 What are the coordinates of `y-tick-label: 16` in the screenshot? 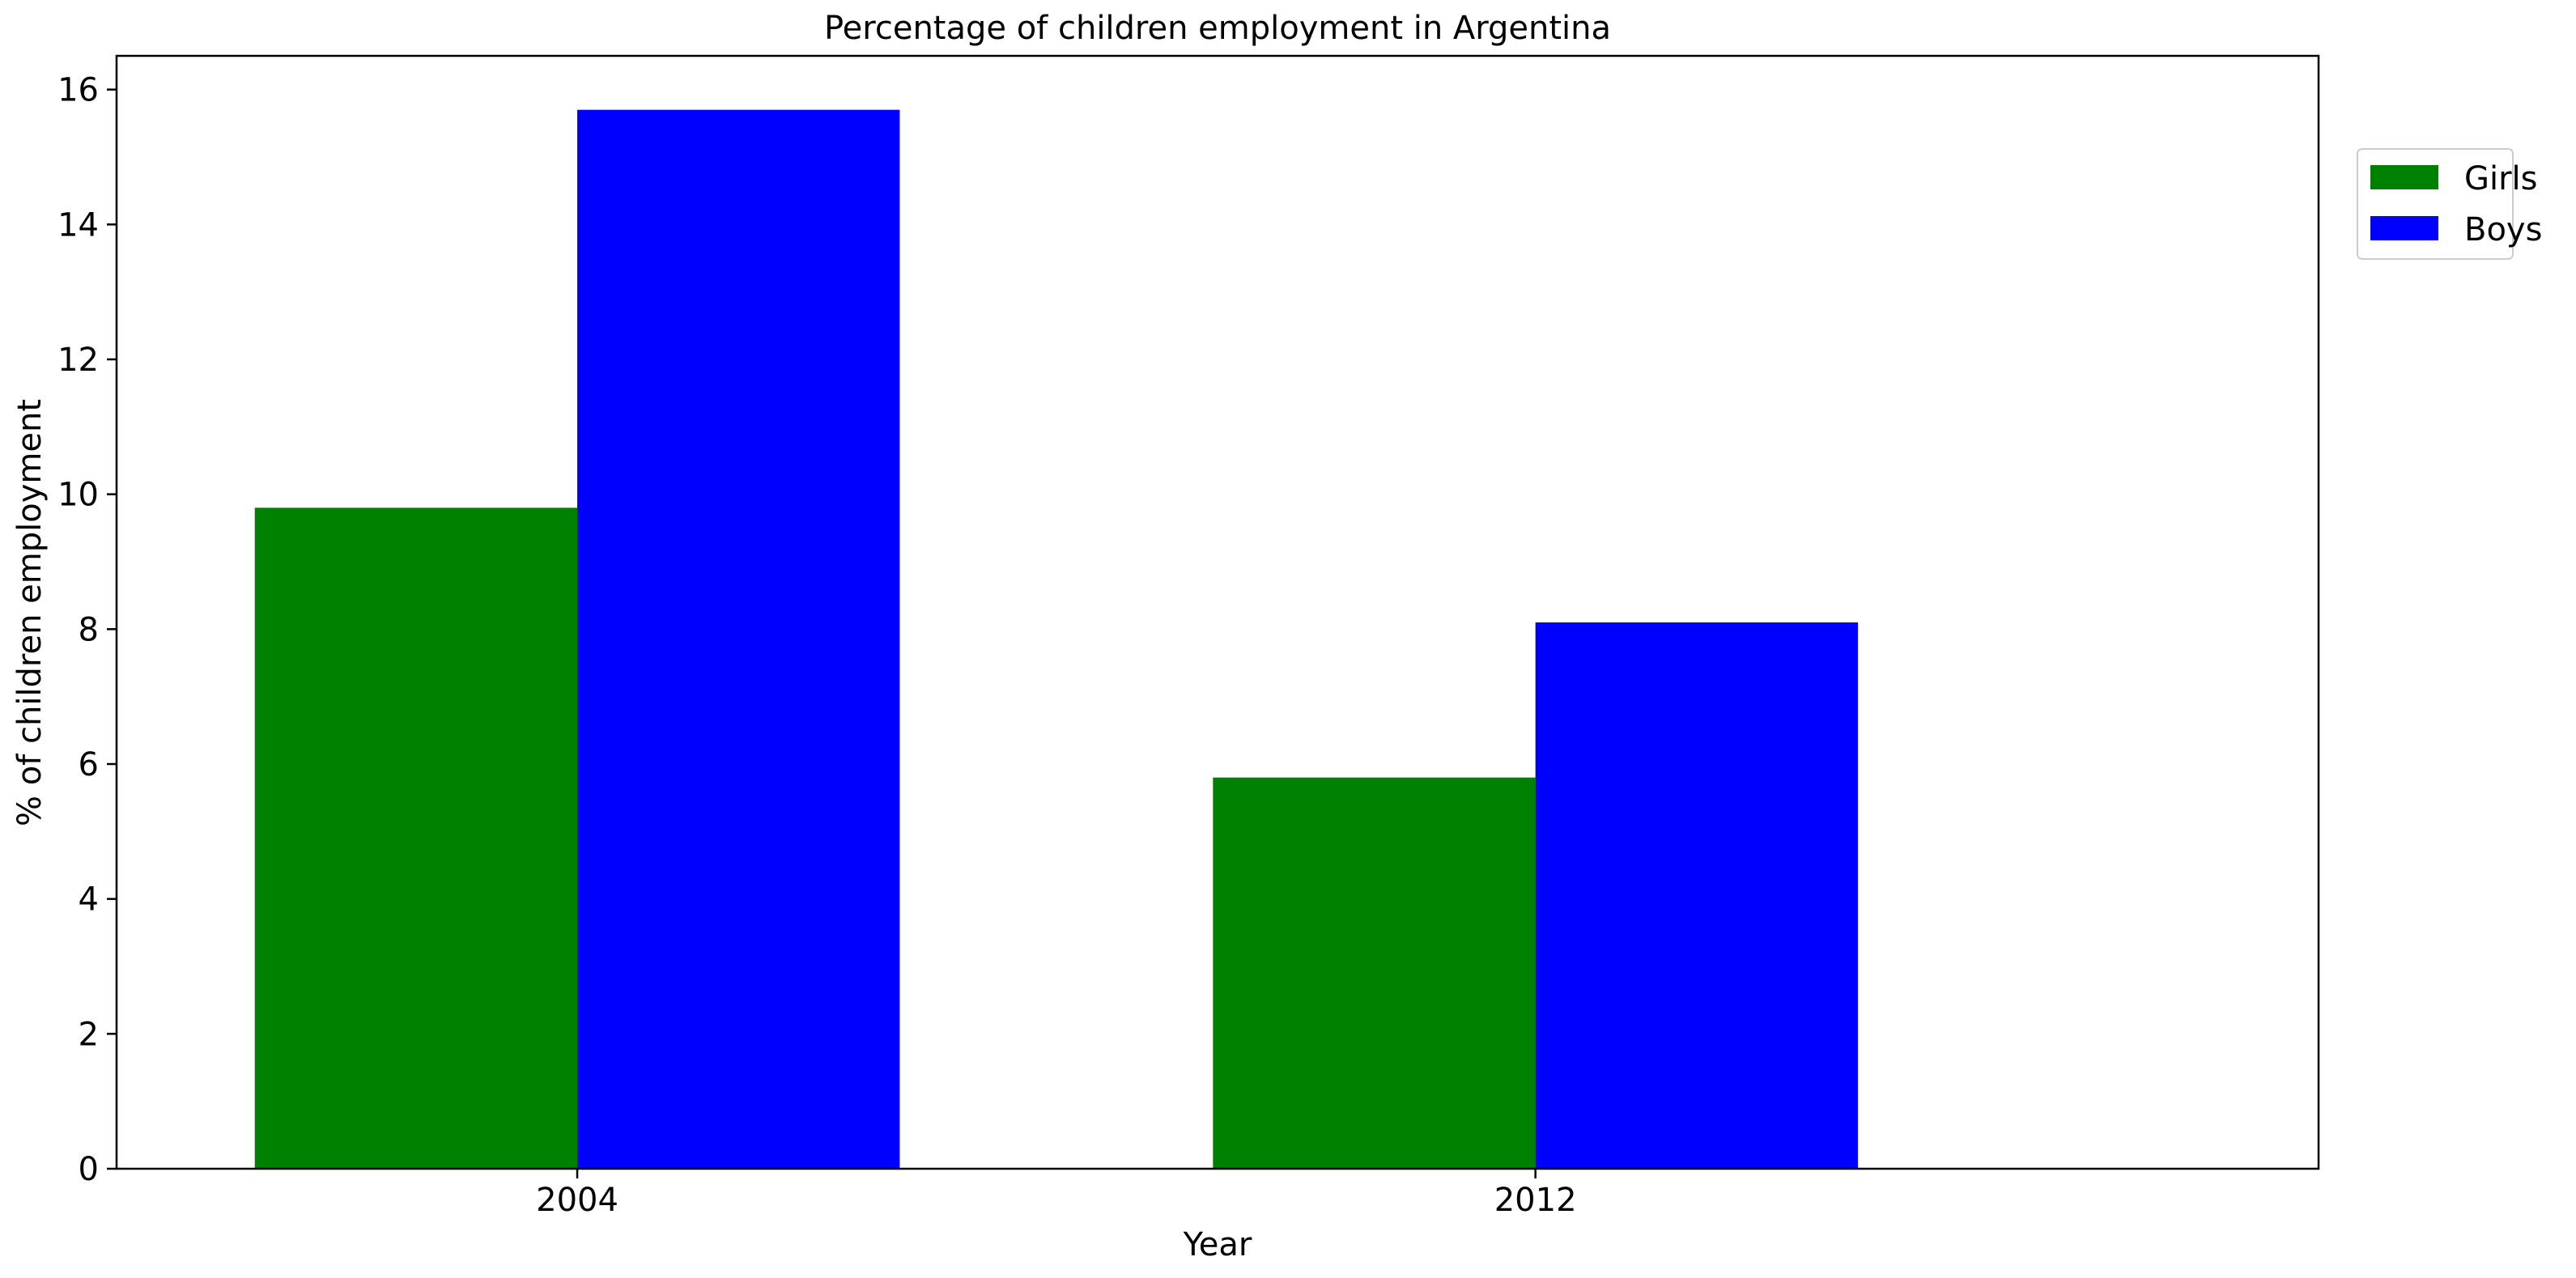 It's located at (78, 91).